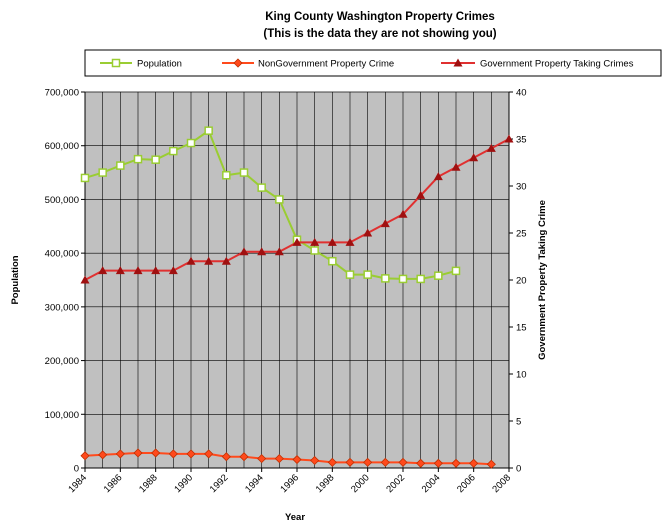 This screenshot has height=524, width=665. What do you see at coordinates (219, 483) in the screenshot?
I see `x-tick-label: 1992` at bounding box center [219, 483].